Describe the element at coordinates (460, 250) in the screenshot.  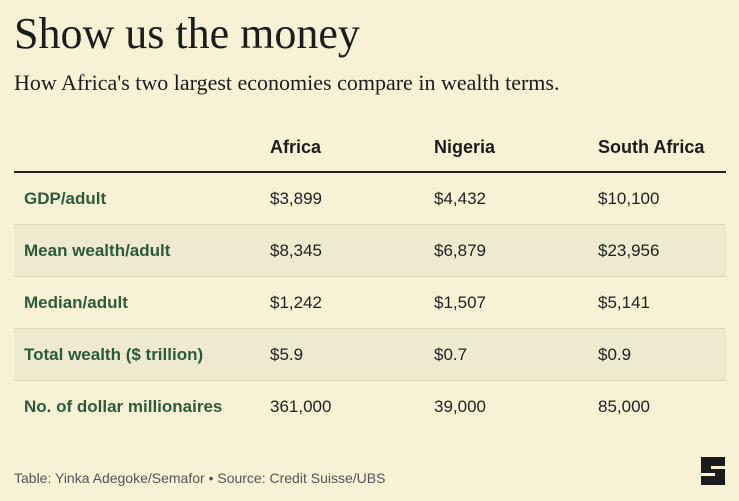
I see `table-cell-nigeria: $6,879` at that location.